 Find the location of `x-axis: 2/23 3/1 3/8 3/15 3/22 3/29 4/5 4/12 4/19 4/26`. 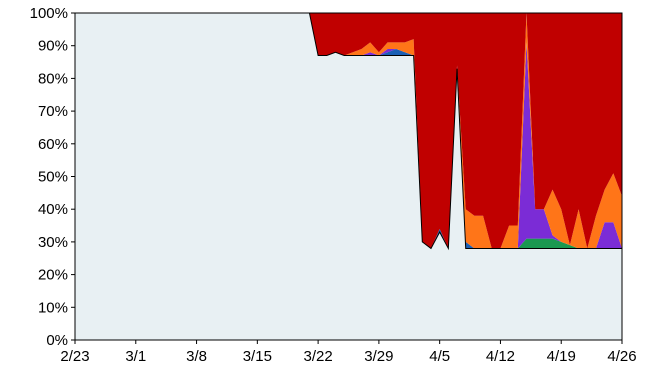

x-axis: 2/23 3/1 3/8 3/15 3/22 3/29 4/5 4/12 4/19 4/26 is located at coordinates (348, 352).